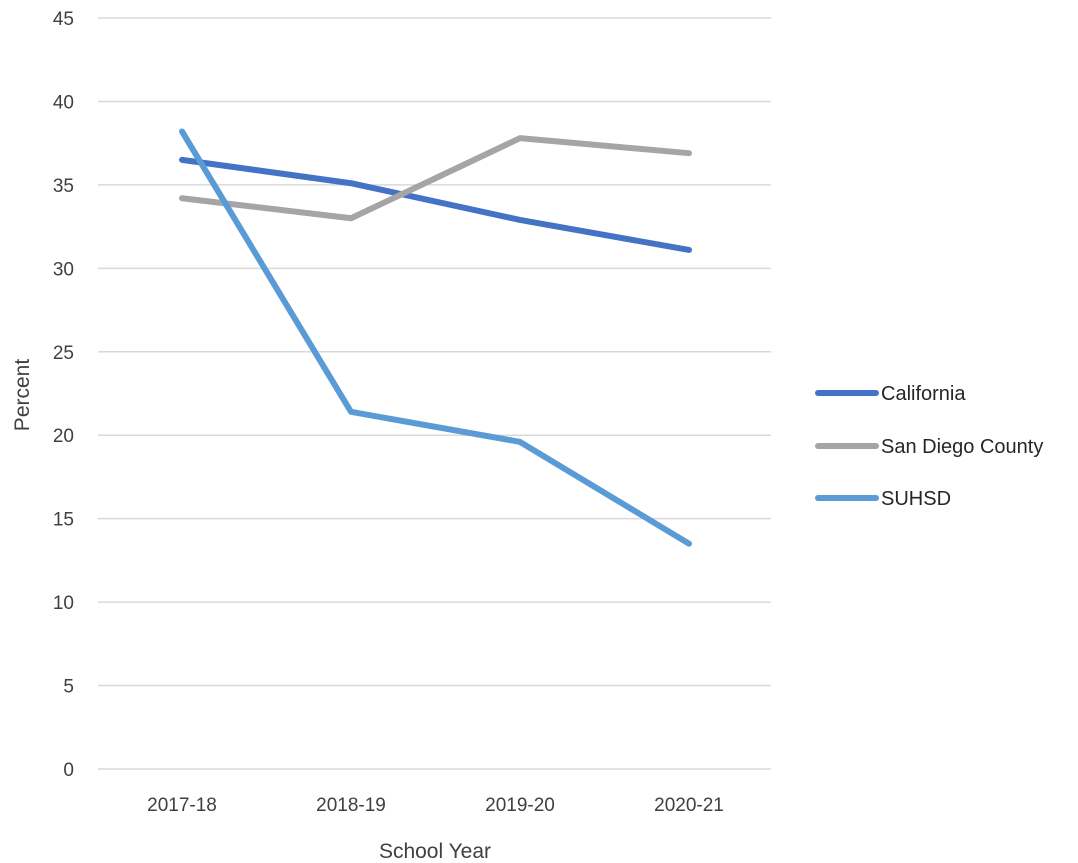  Describe the element at coordinates (435, 805) in the screenshot. I see `x-axis-ticks: 2017-18 2018-19 2019-20 2020-21` at that location.